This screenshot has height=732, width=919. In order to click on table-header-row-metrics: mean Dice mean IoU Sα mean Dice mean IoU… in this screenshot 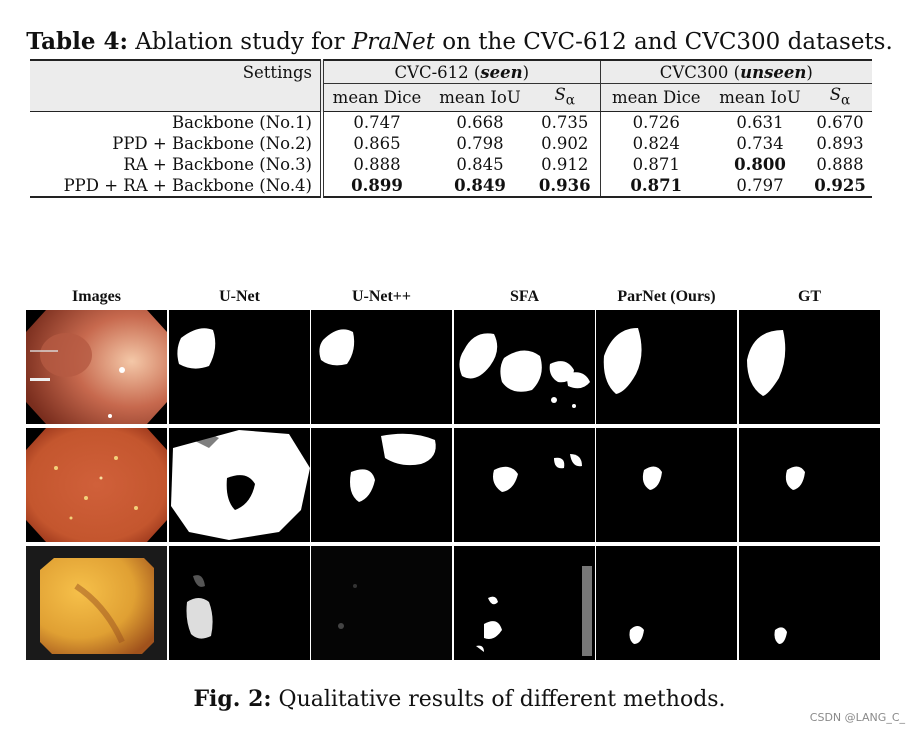, I will do `click(451, 98)`.